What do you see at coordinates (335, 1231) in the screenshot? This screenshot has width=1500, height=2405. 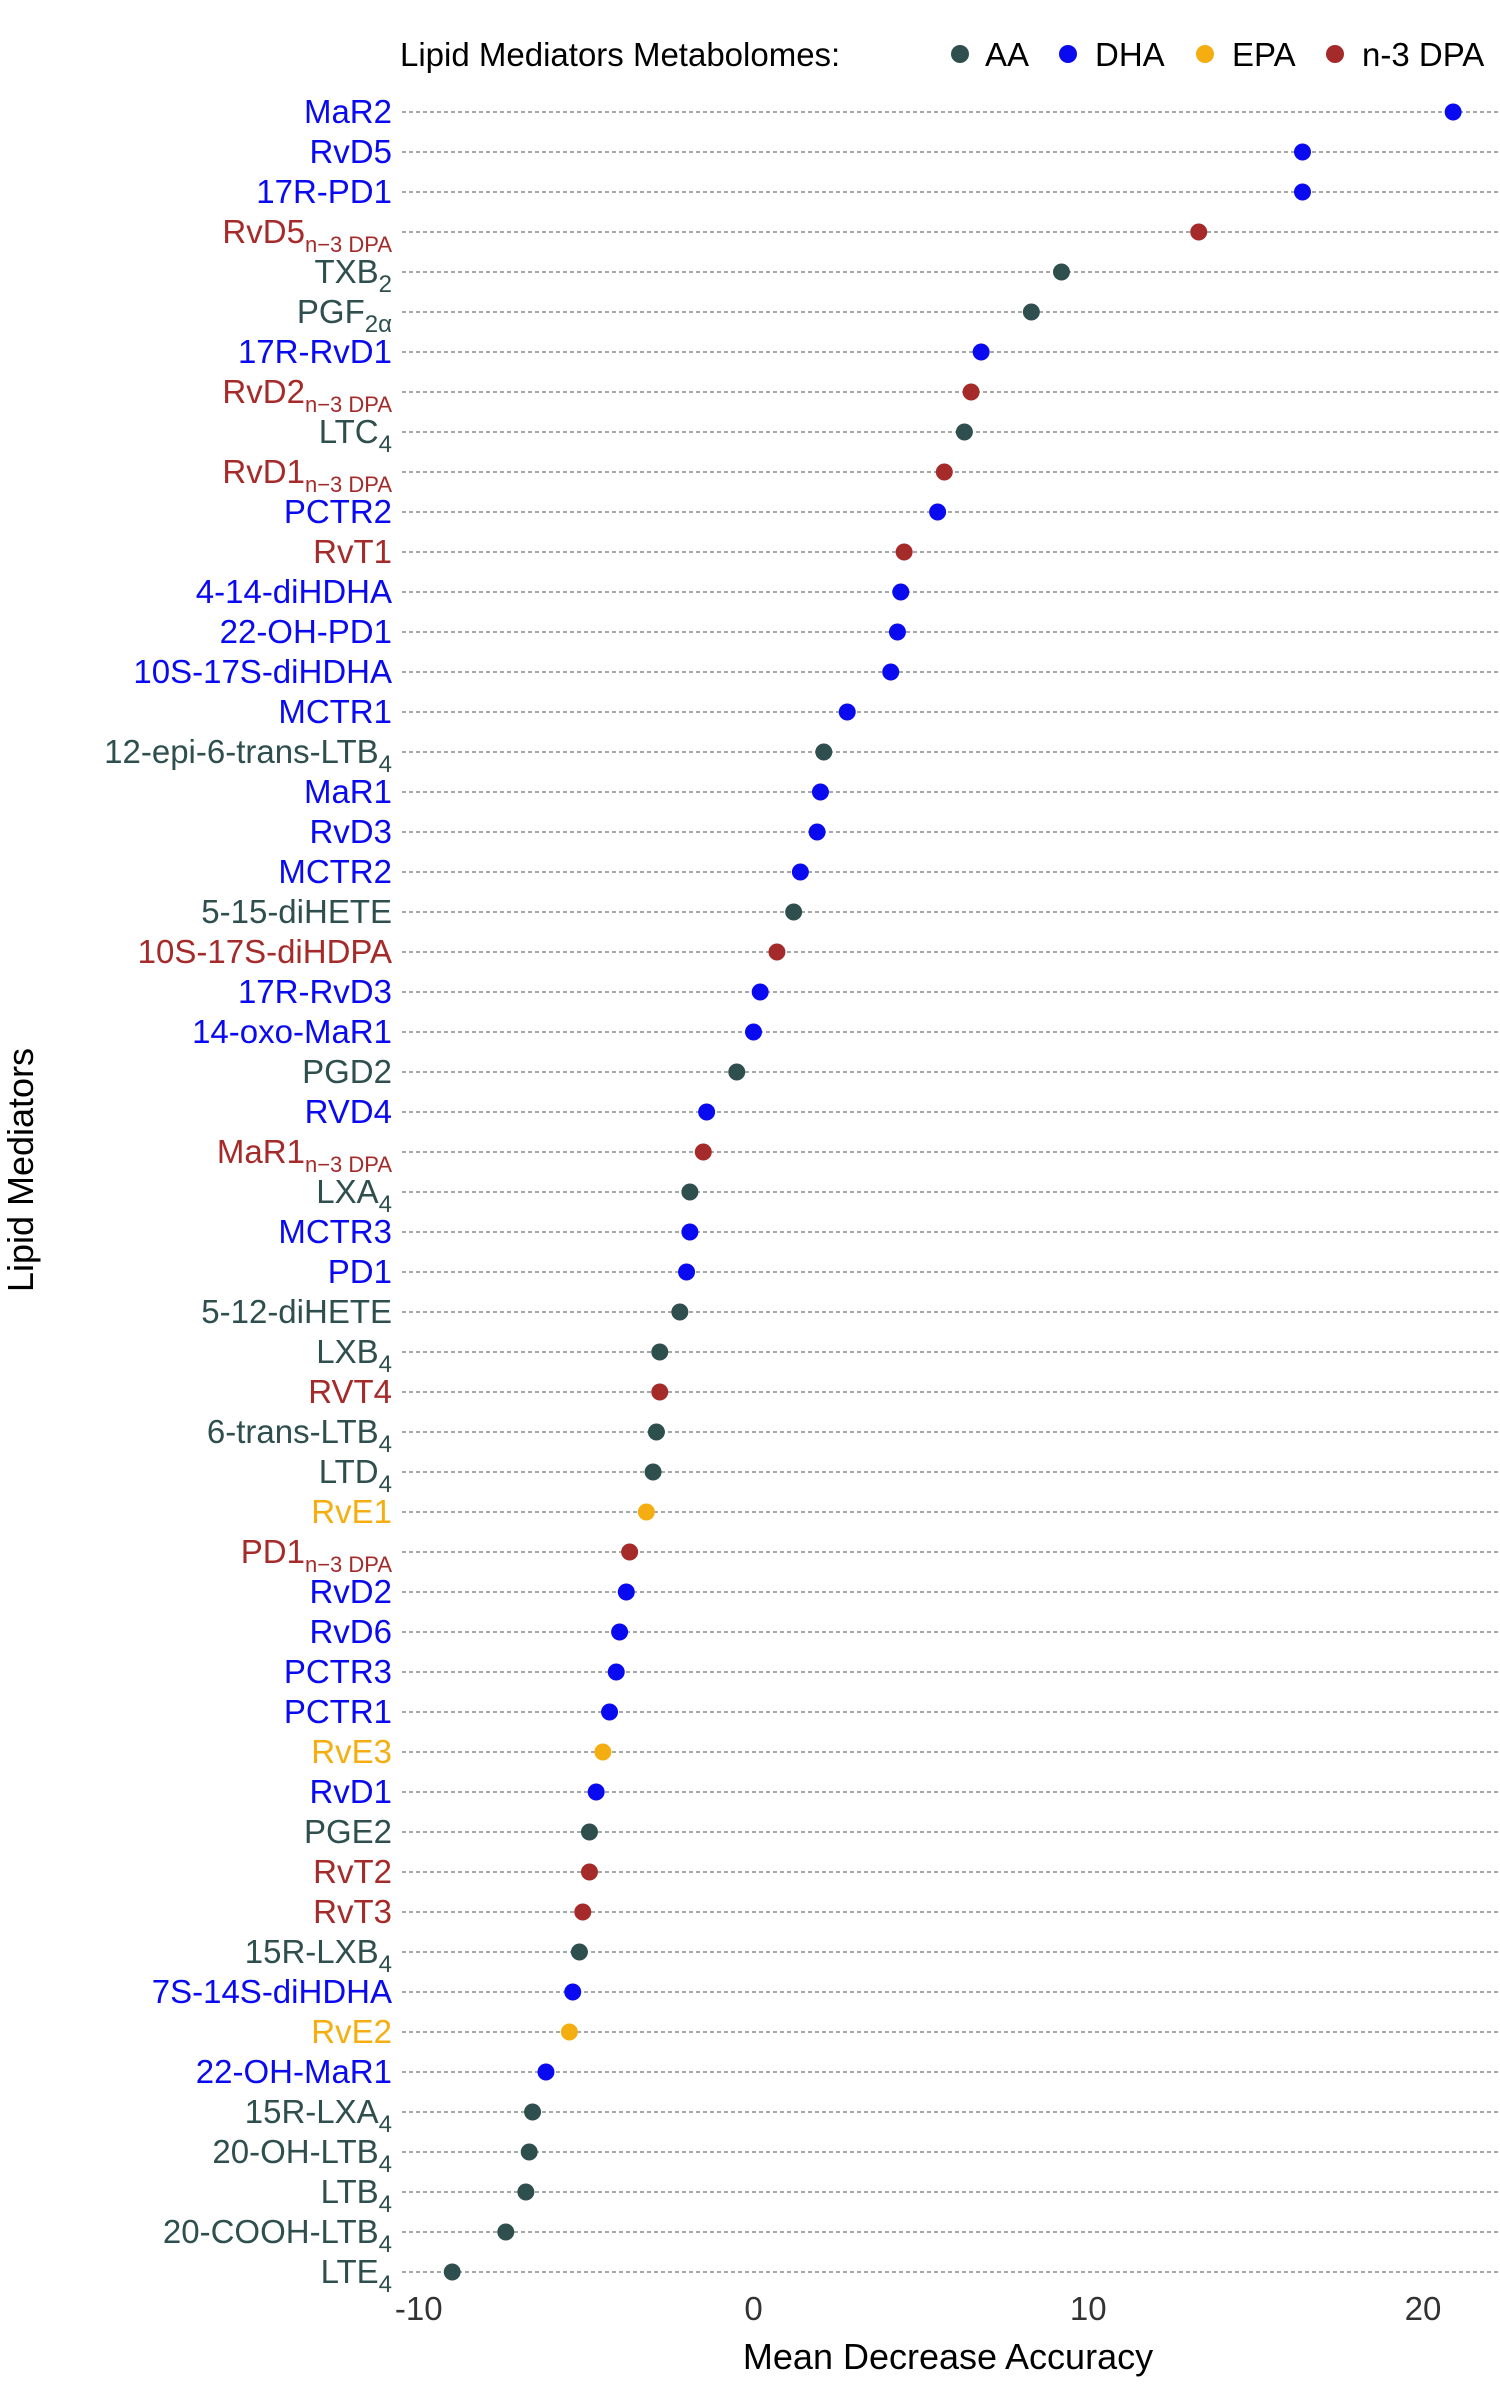 I see `y-label-mctr3: MCTR3` at bounding box center [335, 1231].